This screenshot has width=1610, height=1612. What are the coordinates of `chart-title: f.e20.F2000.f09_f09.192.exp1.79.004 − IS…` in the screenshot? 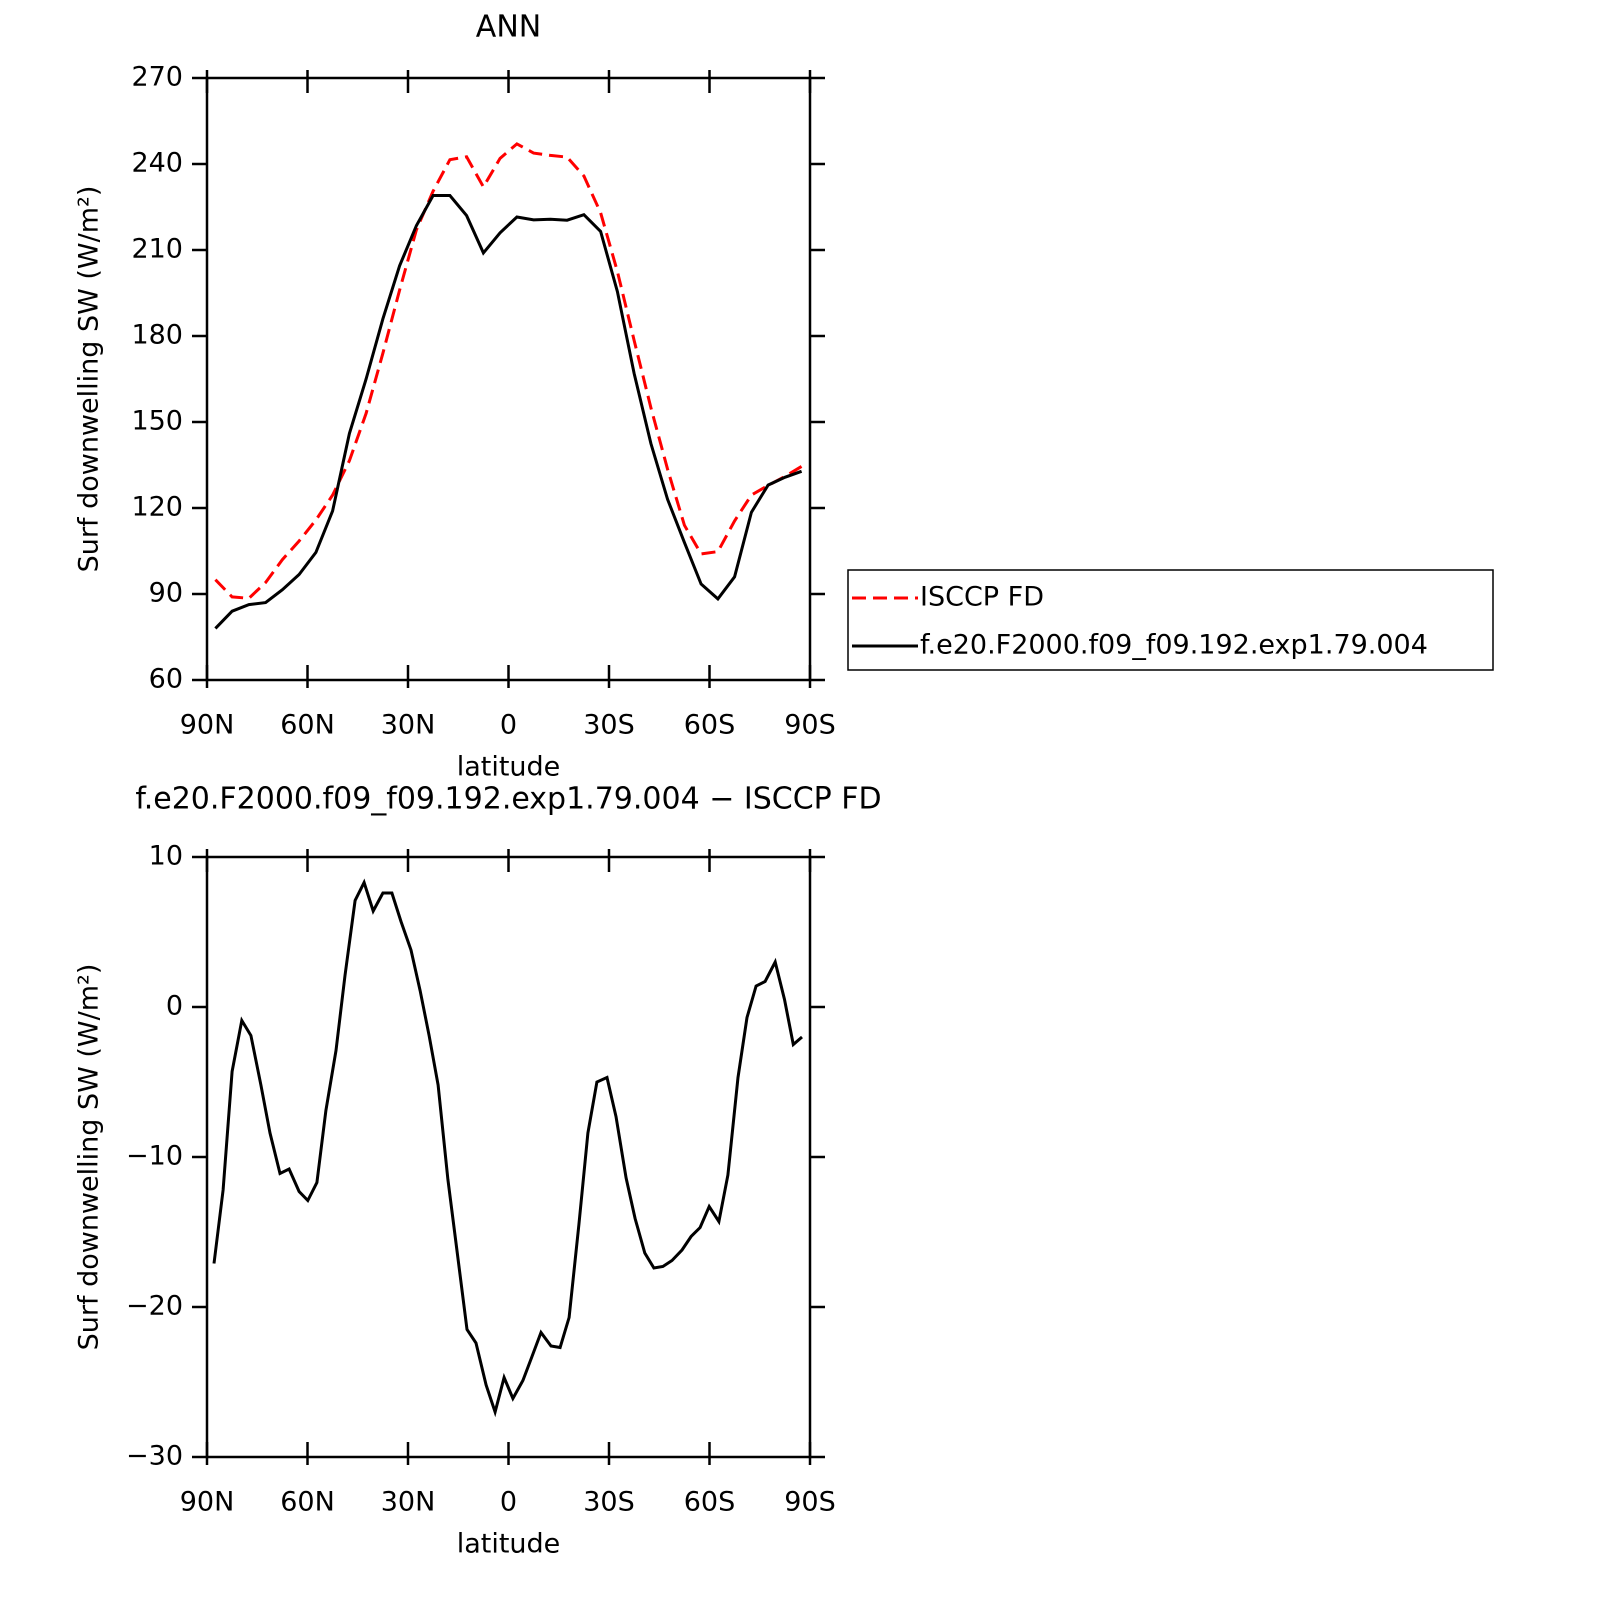 It's located at (508, 799).